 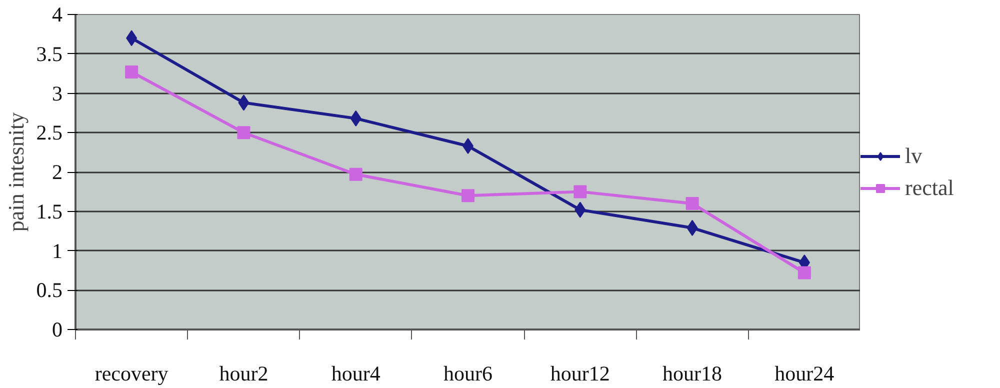 What do you see at coordinates (356, 374) in the screenshot?
I see `x-tick-label: hour4` at bounding box center [356, 374].